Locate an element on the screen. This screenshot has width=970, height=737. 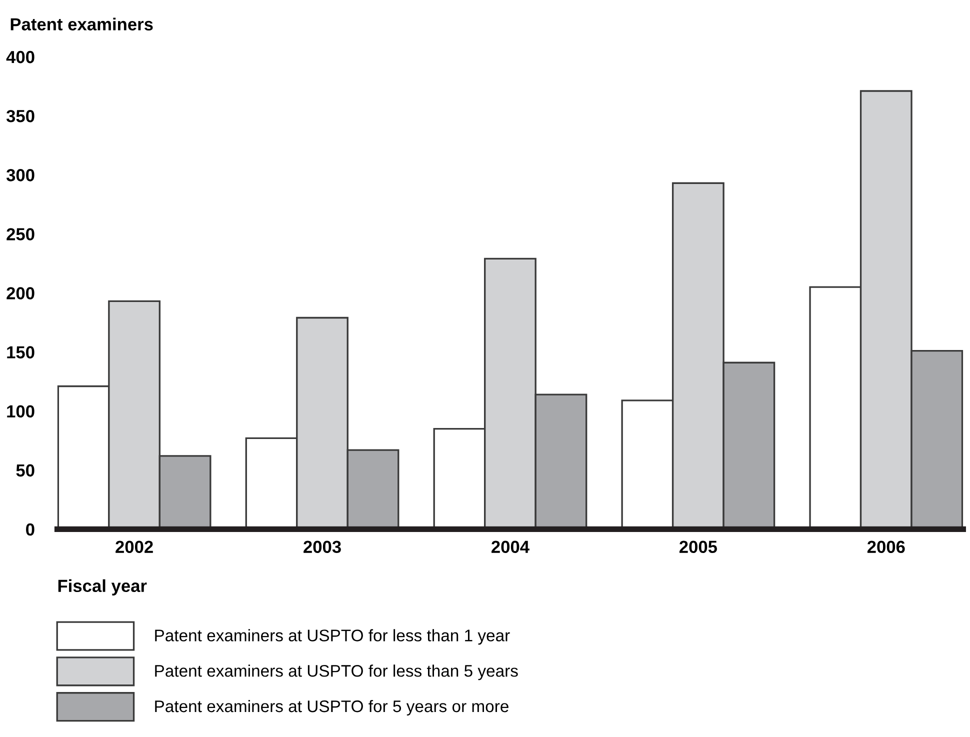
legend-label: Patent examiners at USPTO for 5 years or more is located at coordinates (331, 708).